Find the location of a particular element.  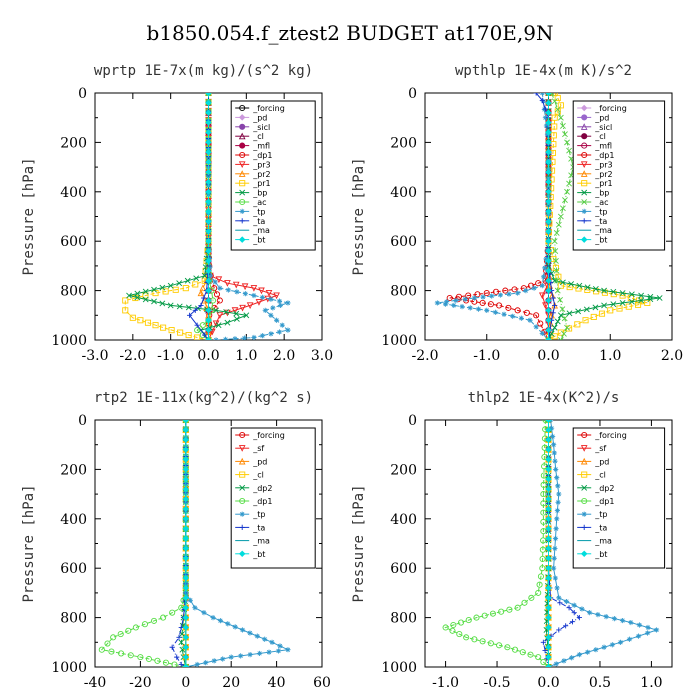

y-tick-label: 200 is located at coordinates (403, 143).